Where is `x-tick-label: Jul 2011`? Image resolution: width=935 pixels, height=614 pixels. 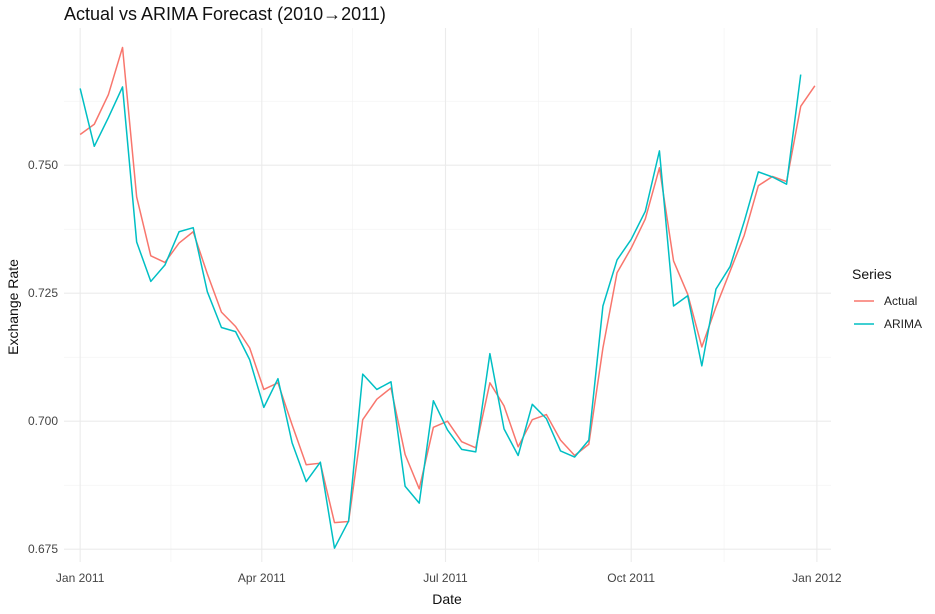
x-tick-label: Jul 2011 is located at coordinates (445, 578).